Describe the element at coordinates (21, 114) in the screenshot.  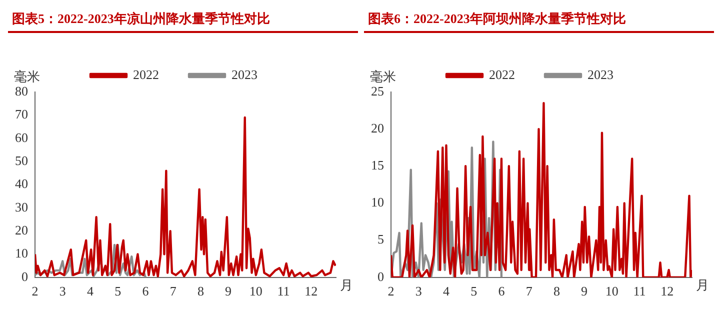
I see `y-tick-label: 70` at that location.